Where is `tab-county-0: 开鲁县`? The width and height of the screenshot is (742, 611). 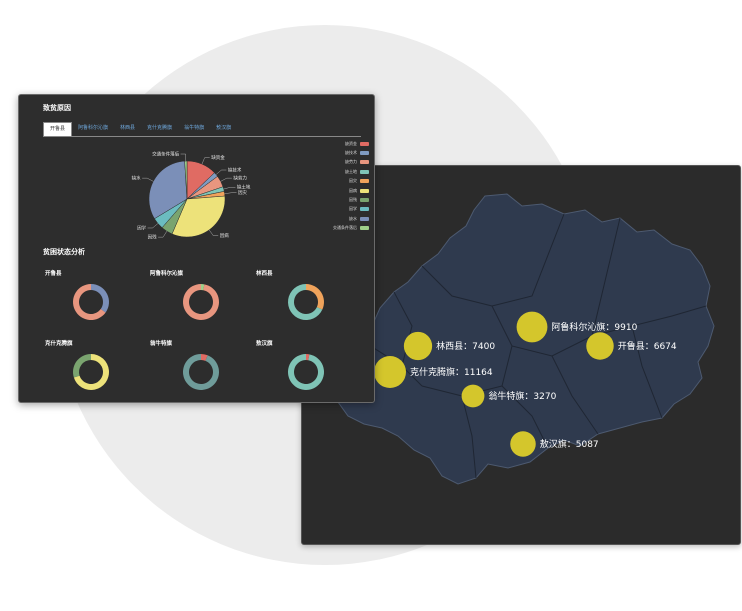 tab-county-0: 开鲁县 is located at coordinates (58, 129).